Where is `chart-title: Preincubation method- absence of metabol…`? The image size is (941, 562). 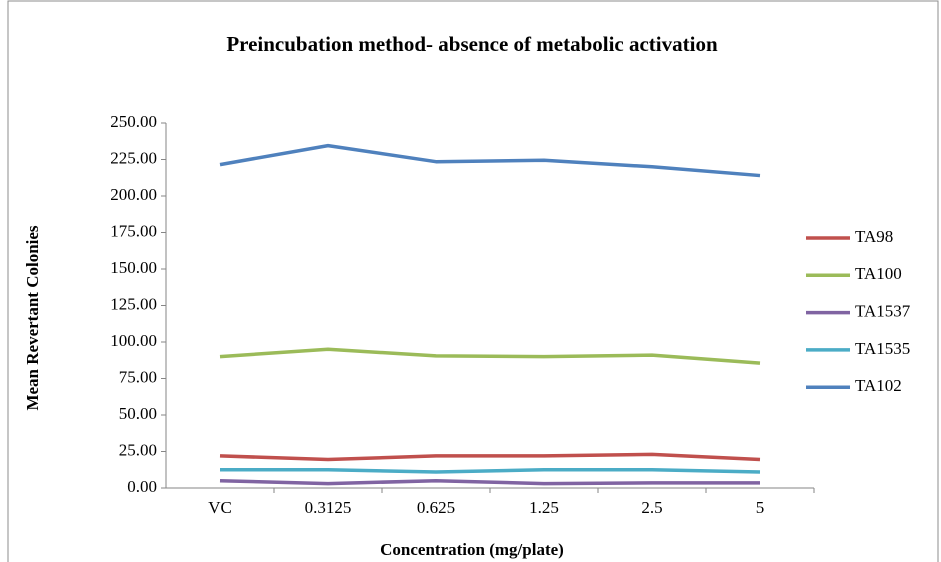 chart-title: Preincubation method- absence of metabol… is located at coordinates (472, 44).